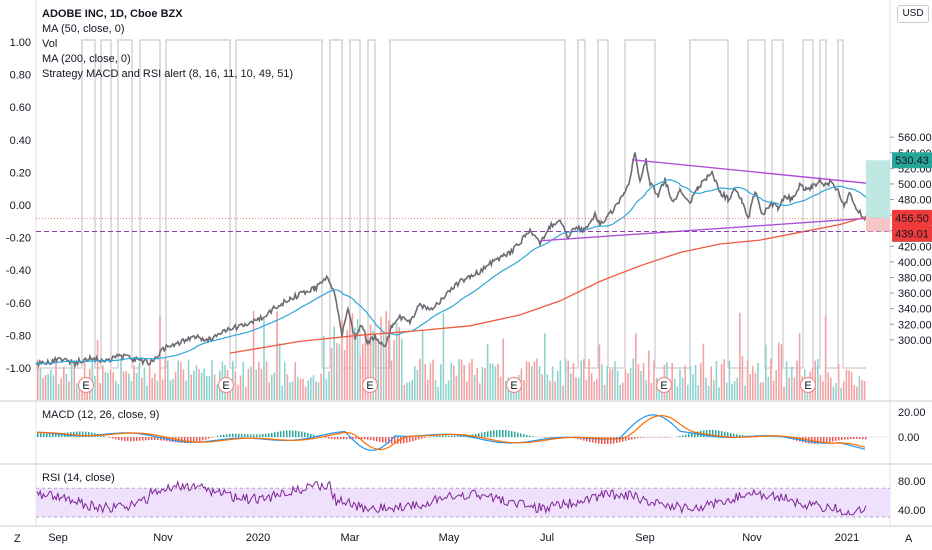  Describe the element at coordinates (20, 173) in the screenshot. I see `strategy-axis-label: 0.20` at that location.